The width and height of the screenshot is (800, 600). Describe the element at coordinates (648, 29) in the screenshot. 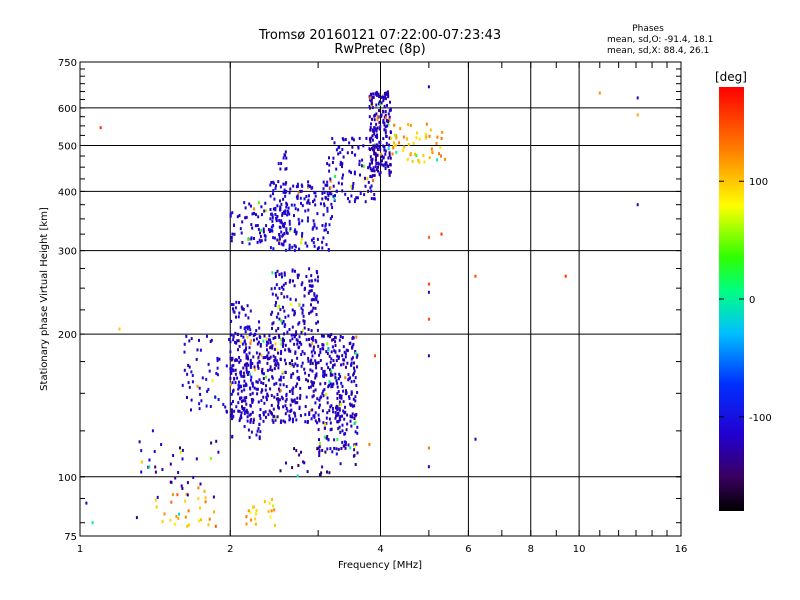

I see `phase-info-heading: Phases` at that location.